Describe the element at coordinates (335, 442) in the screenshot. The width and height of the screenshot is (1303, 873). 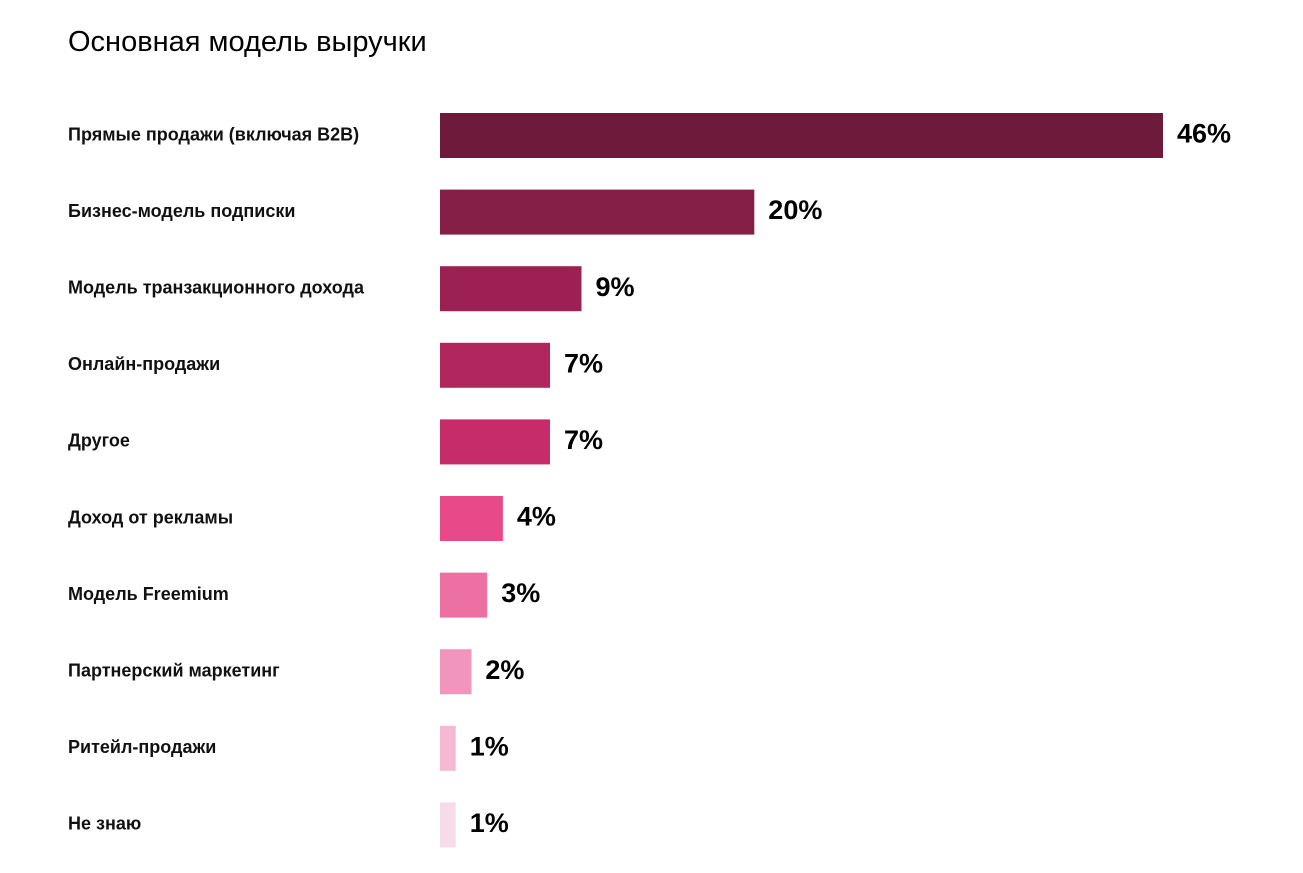
I see `bar-row: Другое 7%` at that location.